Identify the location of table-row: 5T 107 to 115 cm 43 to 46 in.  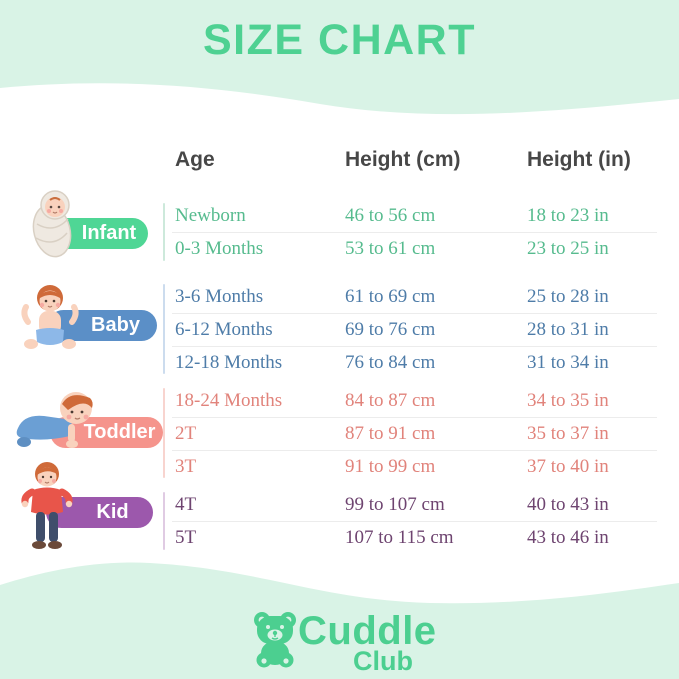
(414, 537).